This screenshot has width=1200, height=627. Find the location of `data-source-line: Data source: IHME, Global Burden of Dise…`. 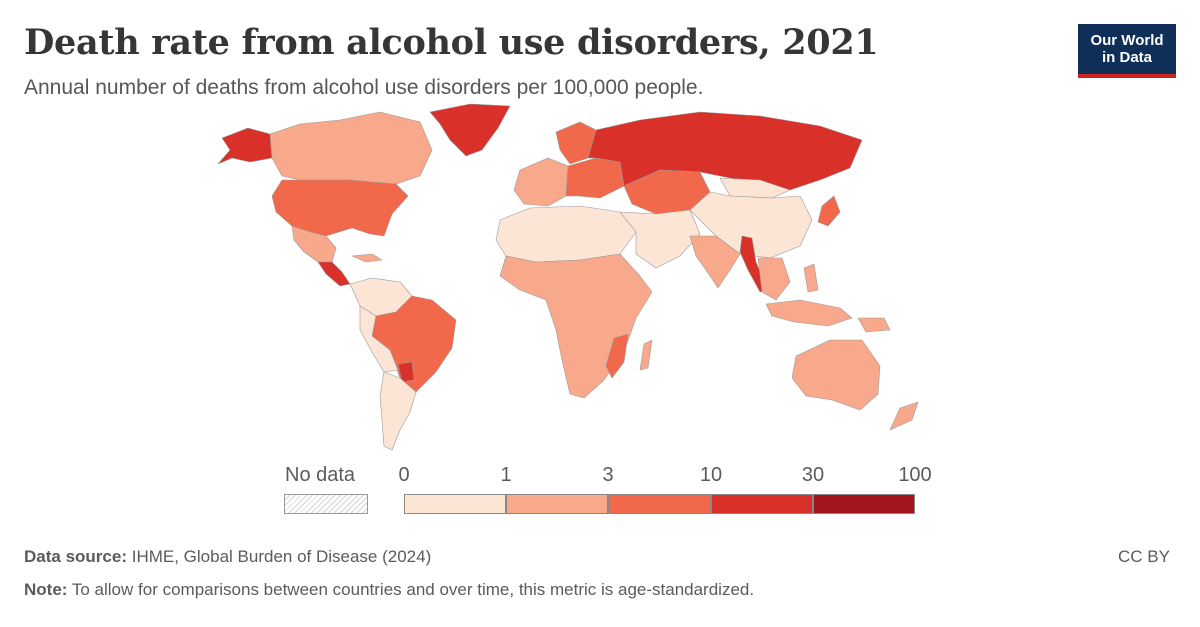

data-source-line: Data source: IHME, Global Burden of Dise… is located at coordinates (227, 557).